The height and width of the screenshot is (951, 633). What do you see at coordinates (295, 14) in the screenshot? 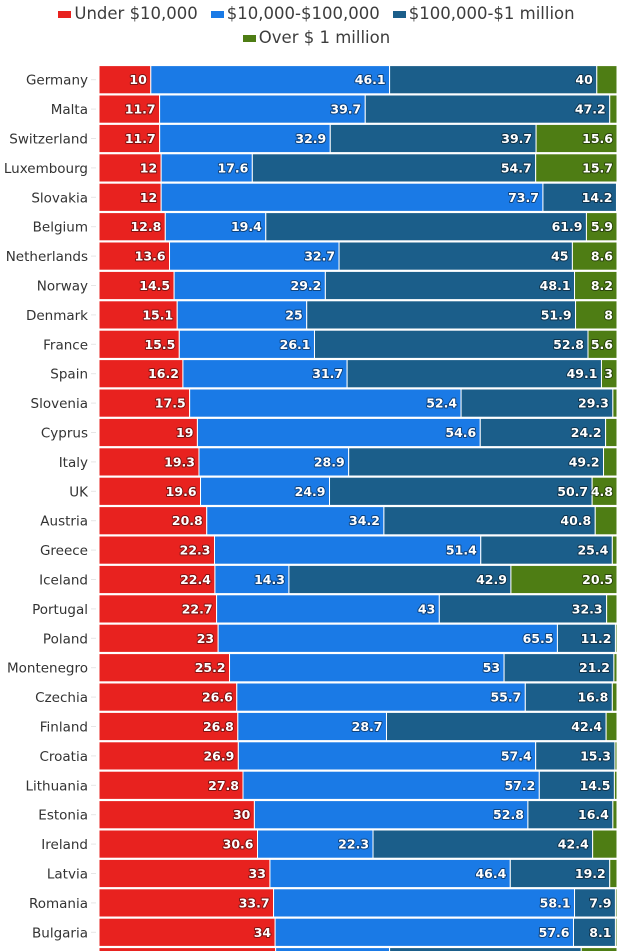
I see `legend-item: $10,000-$100,000` at bounding box center [295, 14].